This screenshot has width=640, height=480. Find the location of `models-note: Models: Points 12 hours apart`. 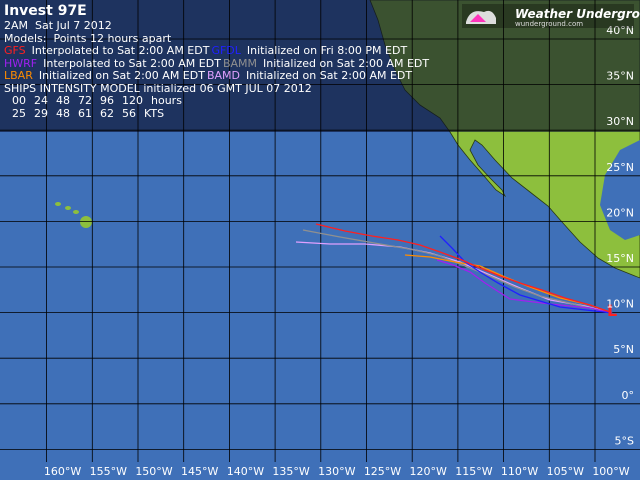

models-note: Models: Points 12 hours apart is located at coordinates (88, 38).